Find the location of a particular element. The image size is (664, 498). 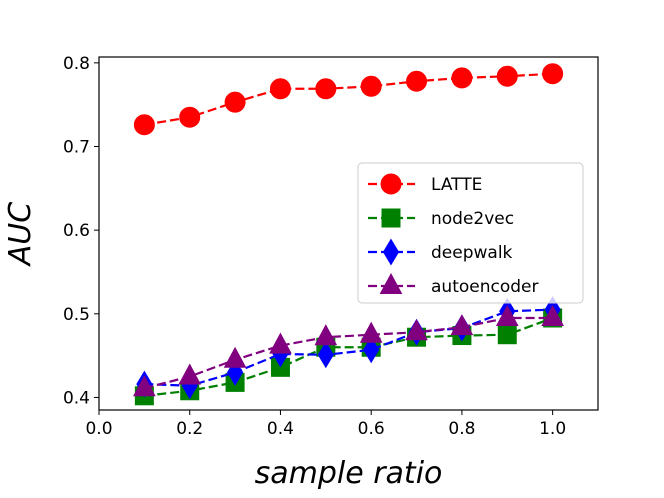

series-line-LATTE is located at coordinates (348, 99).